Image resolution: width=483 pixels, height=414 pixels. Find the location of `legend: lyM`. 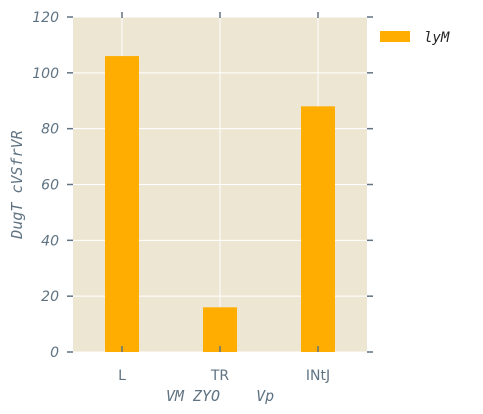

legend: lyM is located at coordinates (415, 38).